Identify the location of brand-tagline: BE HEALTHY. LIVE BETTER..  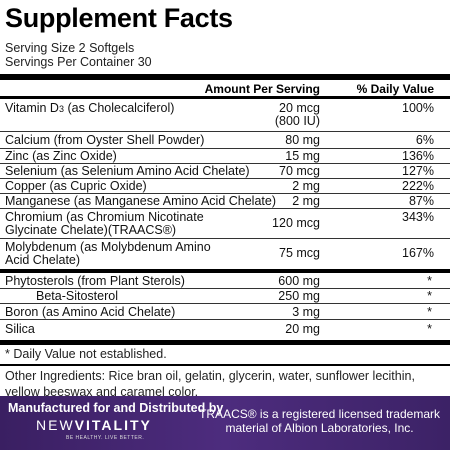
(105, 438).